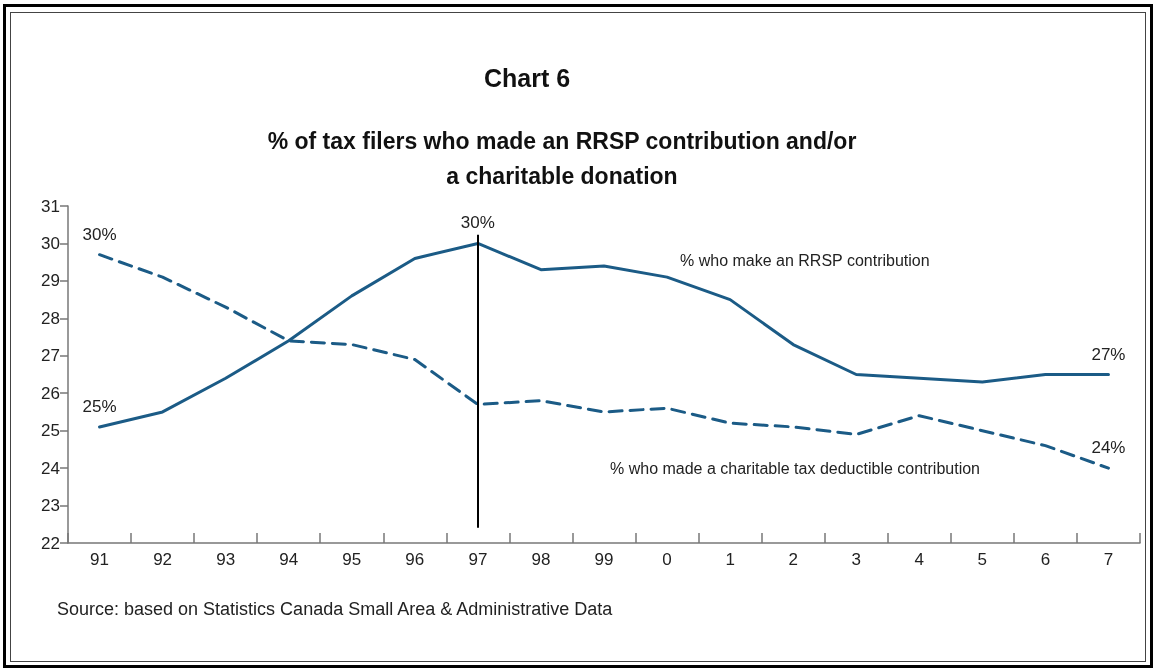 This screenshot has width=1156, height=672. I want to click on y-tick-label: 31, so click(50, 206).